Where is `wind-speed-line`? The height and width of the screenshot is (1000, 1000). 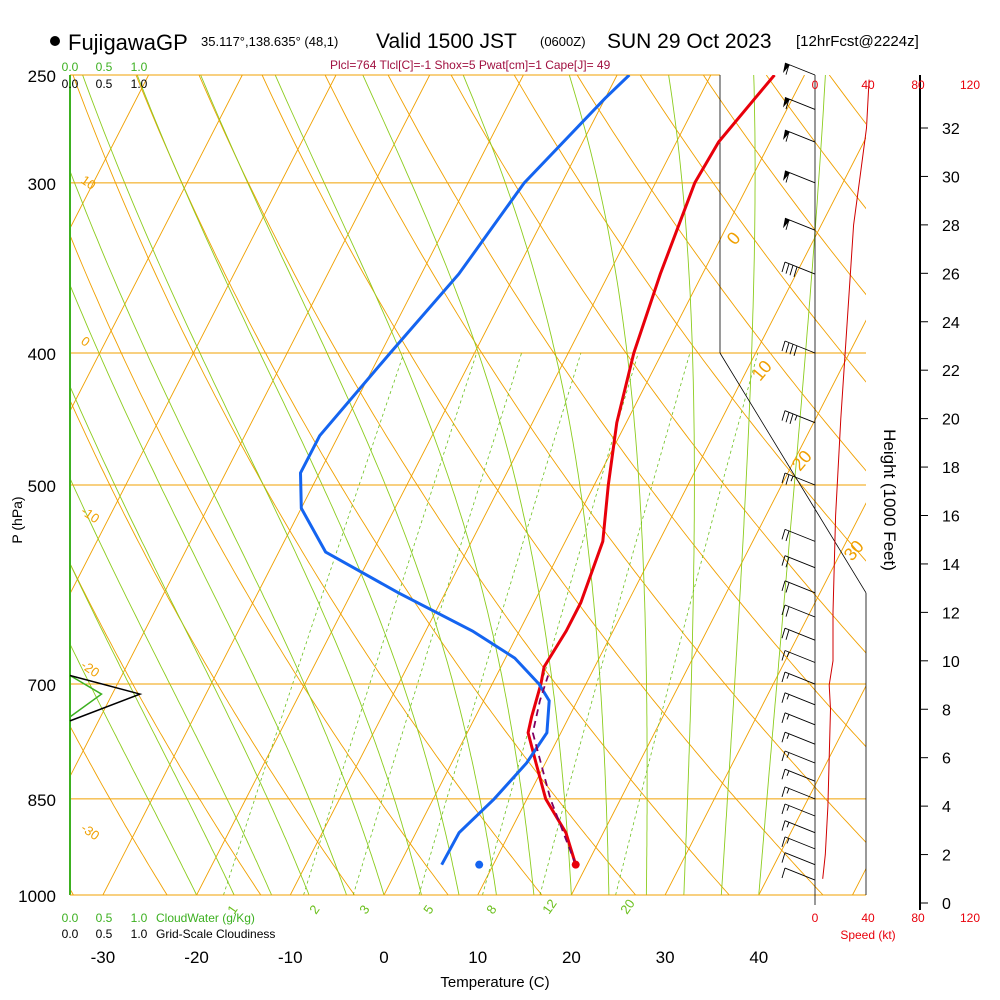
wind-speed-line is located at coordinates (846, 479).